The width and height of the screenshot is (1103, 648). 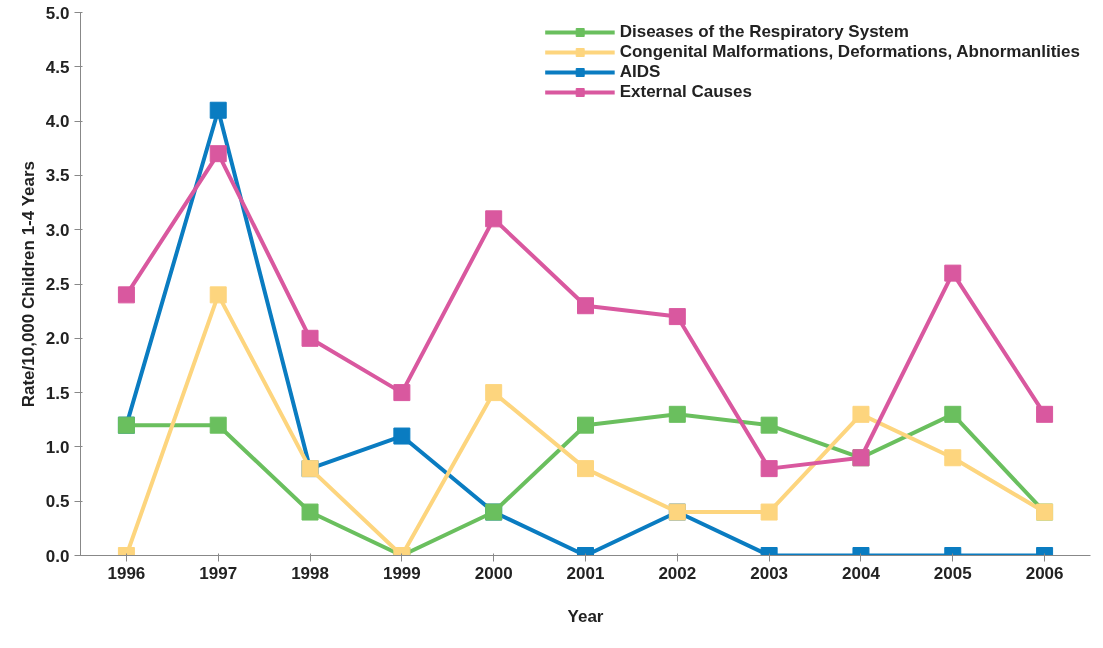 What do you see at coordinates (57, 67) in the screenshot?
I see `y-tick-label: 4.5` at bounding box center [57, 67].